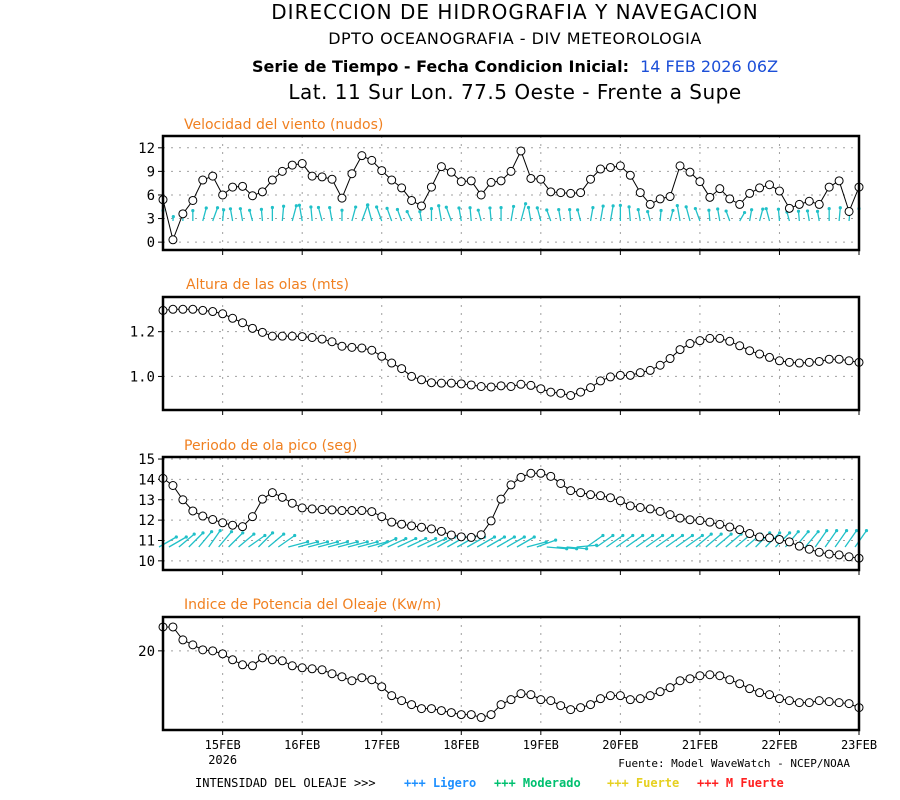 The image size is (900, 800). Describe the element at coordinates (151, 172) in the screenshot. I see `y-tick-label: 9` at that location.